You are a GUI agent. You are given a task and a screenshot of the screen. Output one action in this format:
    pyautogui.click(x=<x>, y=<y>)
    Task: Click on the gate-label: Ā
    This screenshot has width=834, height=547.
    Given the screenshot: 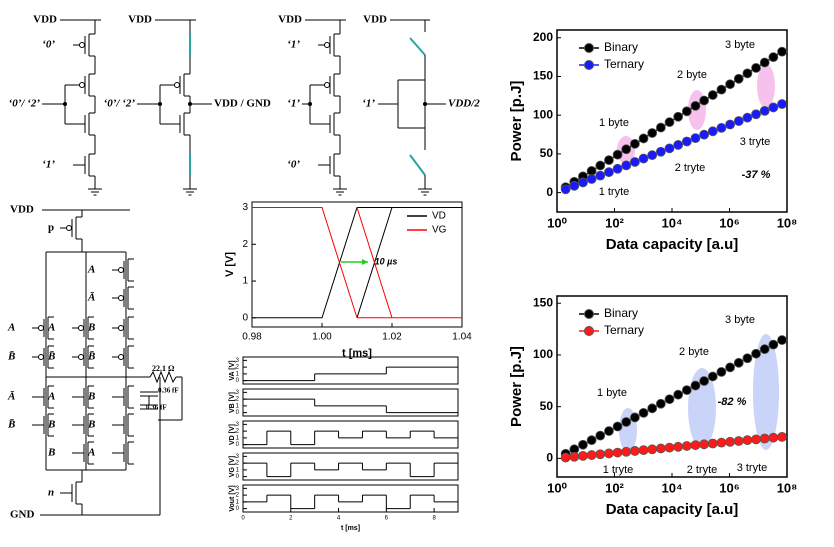 What is the action you would take?
    pyautogui.click(x=91, y=298)
    